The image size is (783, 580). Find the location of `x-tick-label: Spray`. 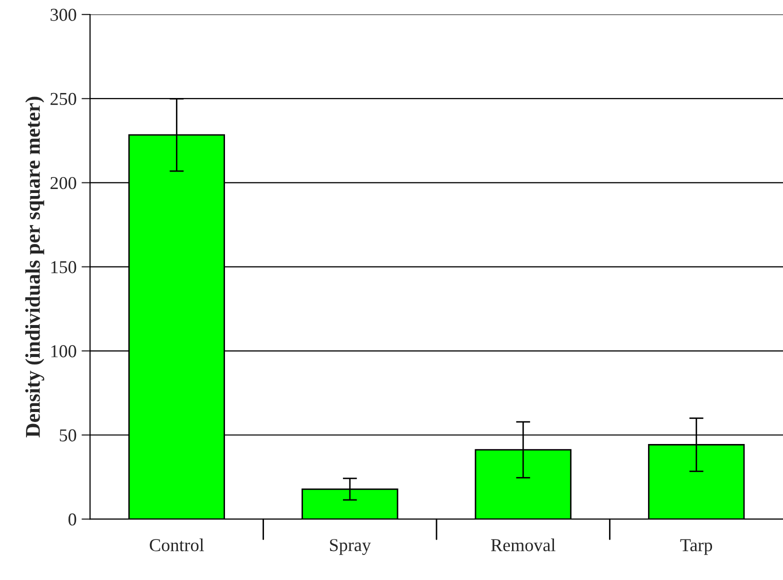

x-tick-label: Spray is located at coordinates (350, 547).